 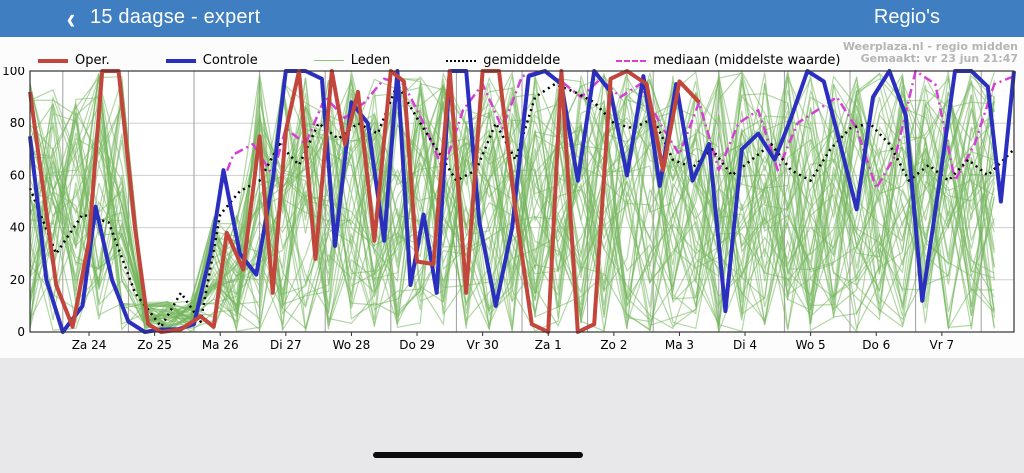 I want to click on svg-text: Vr 30, so click(x=483, y=345).